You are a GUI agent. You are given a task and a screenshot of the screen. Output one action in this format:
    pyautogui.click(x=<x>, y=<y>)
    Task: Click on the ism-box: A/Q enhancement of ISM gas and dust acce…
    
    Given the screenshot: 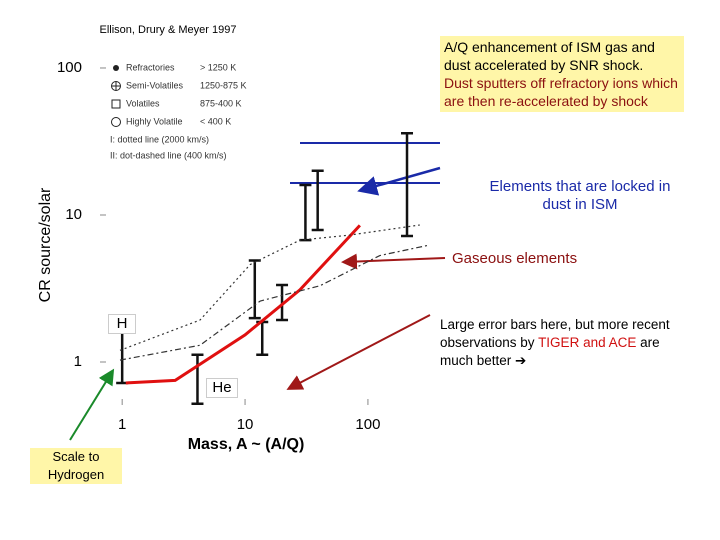 What is the action you would take?
    pyautogui.click(x=562, y=74)
    